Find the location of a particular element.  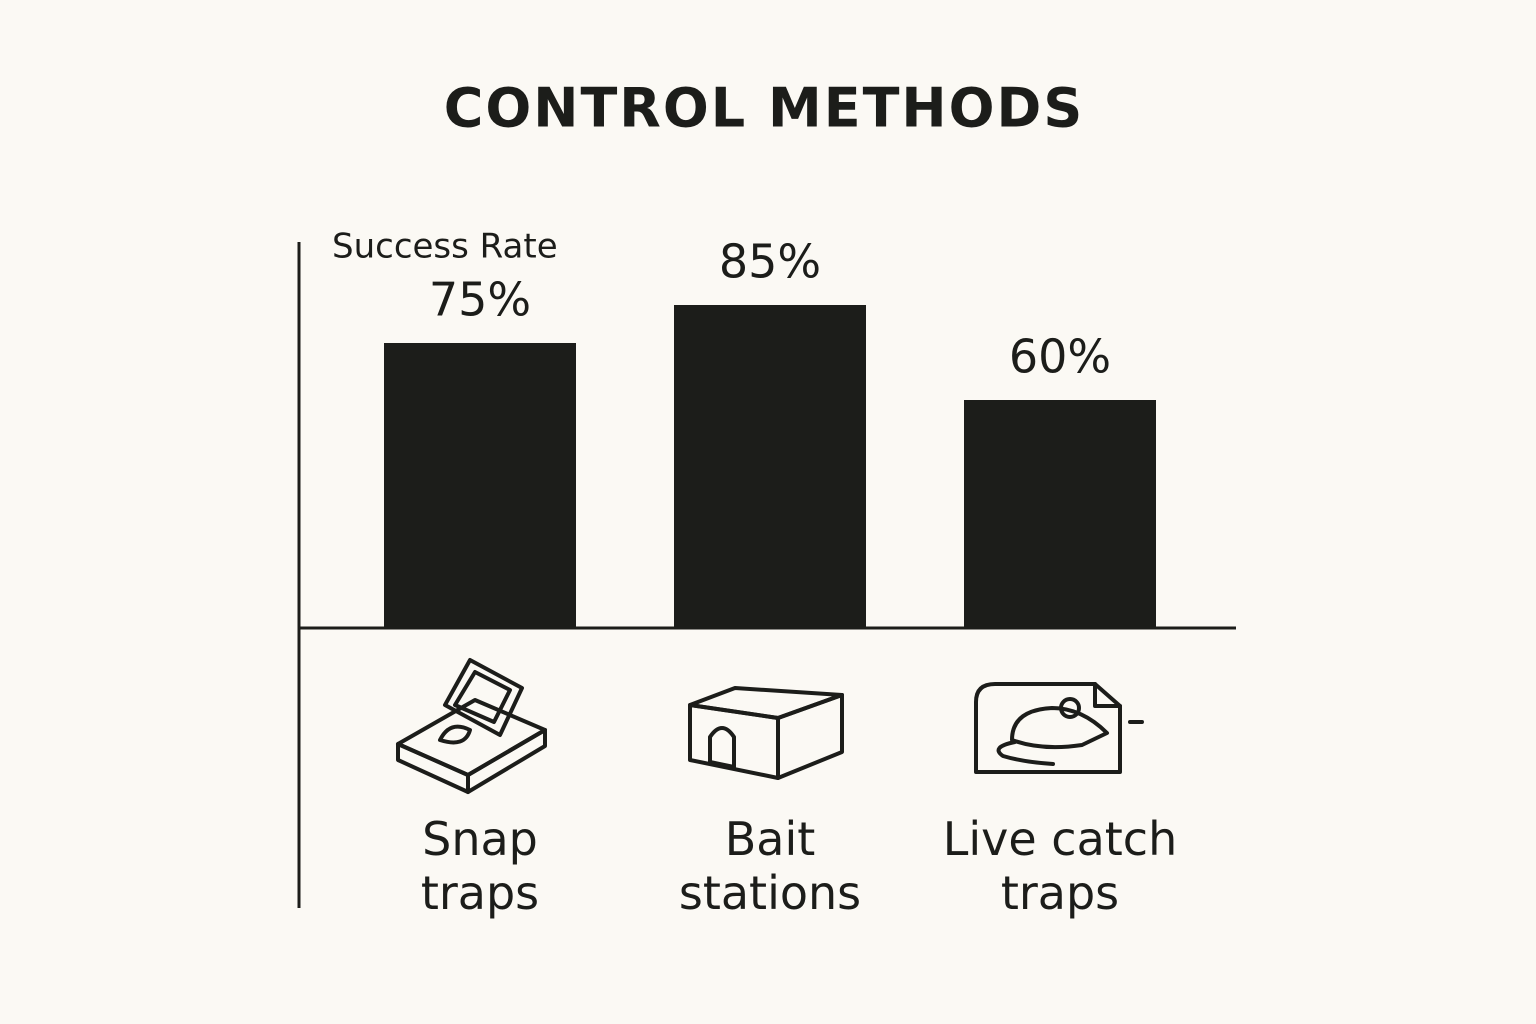

snap-trap-icon is located at coordinates (471, 726).